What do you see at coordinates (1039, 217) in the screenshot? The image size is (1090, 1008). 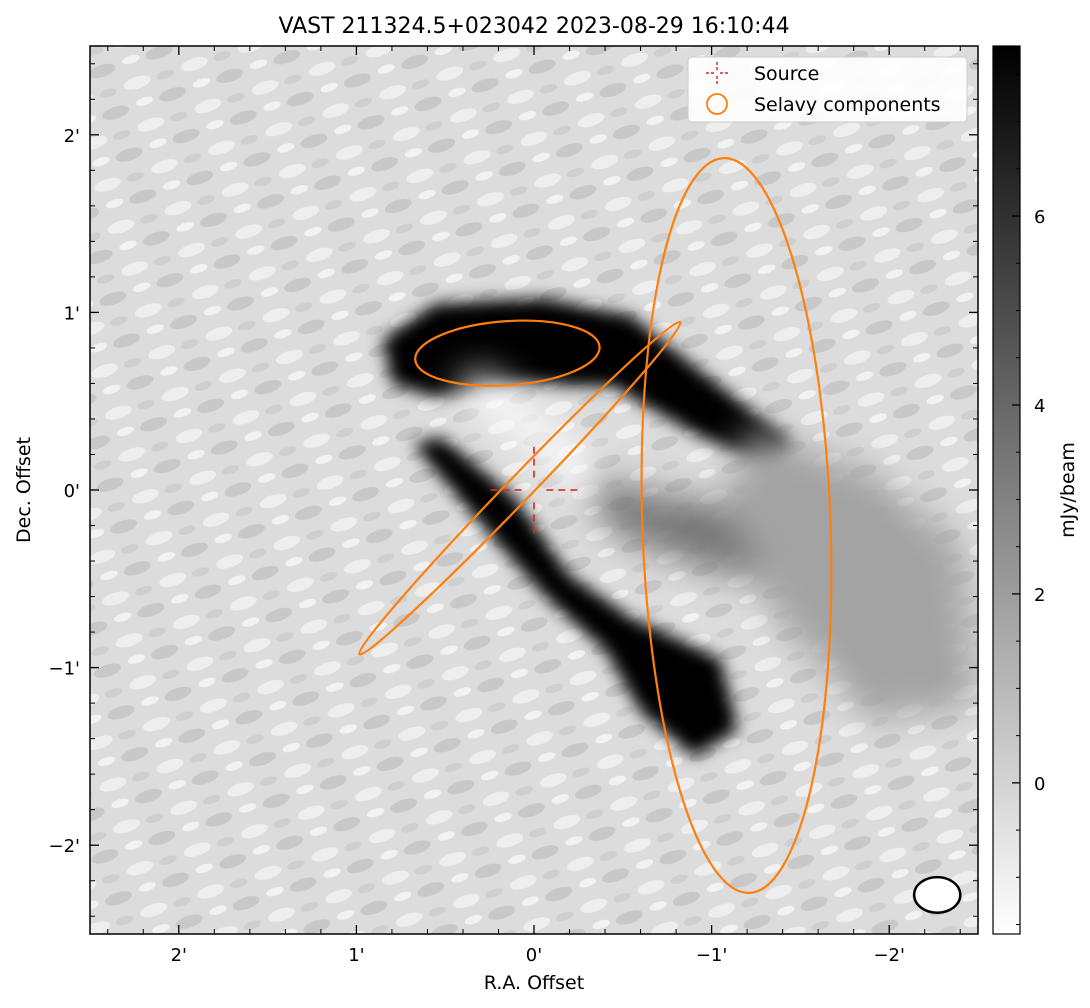 I see `colorbar-tick-label: 6` at bounding box center [1039, 217].